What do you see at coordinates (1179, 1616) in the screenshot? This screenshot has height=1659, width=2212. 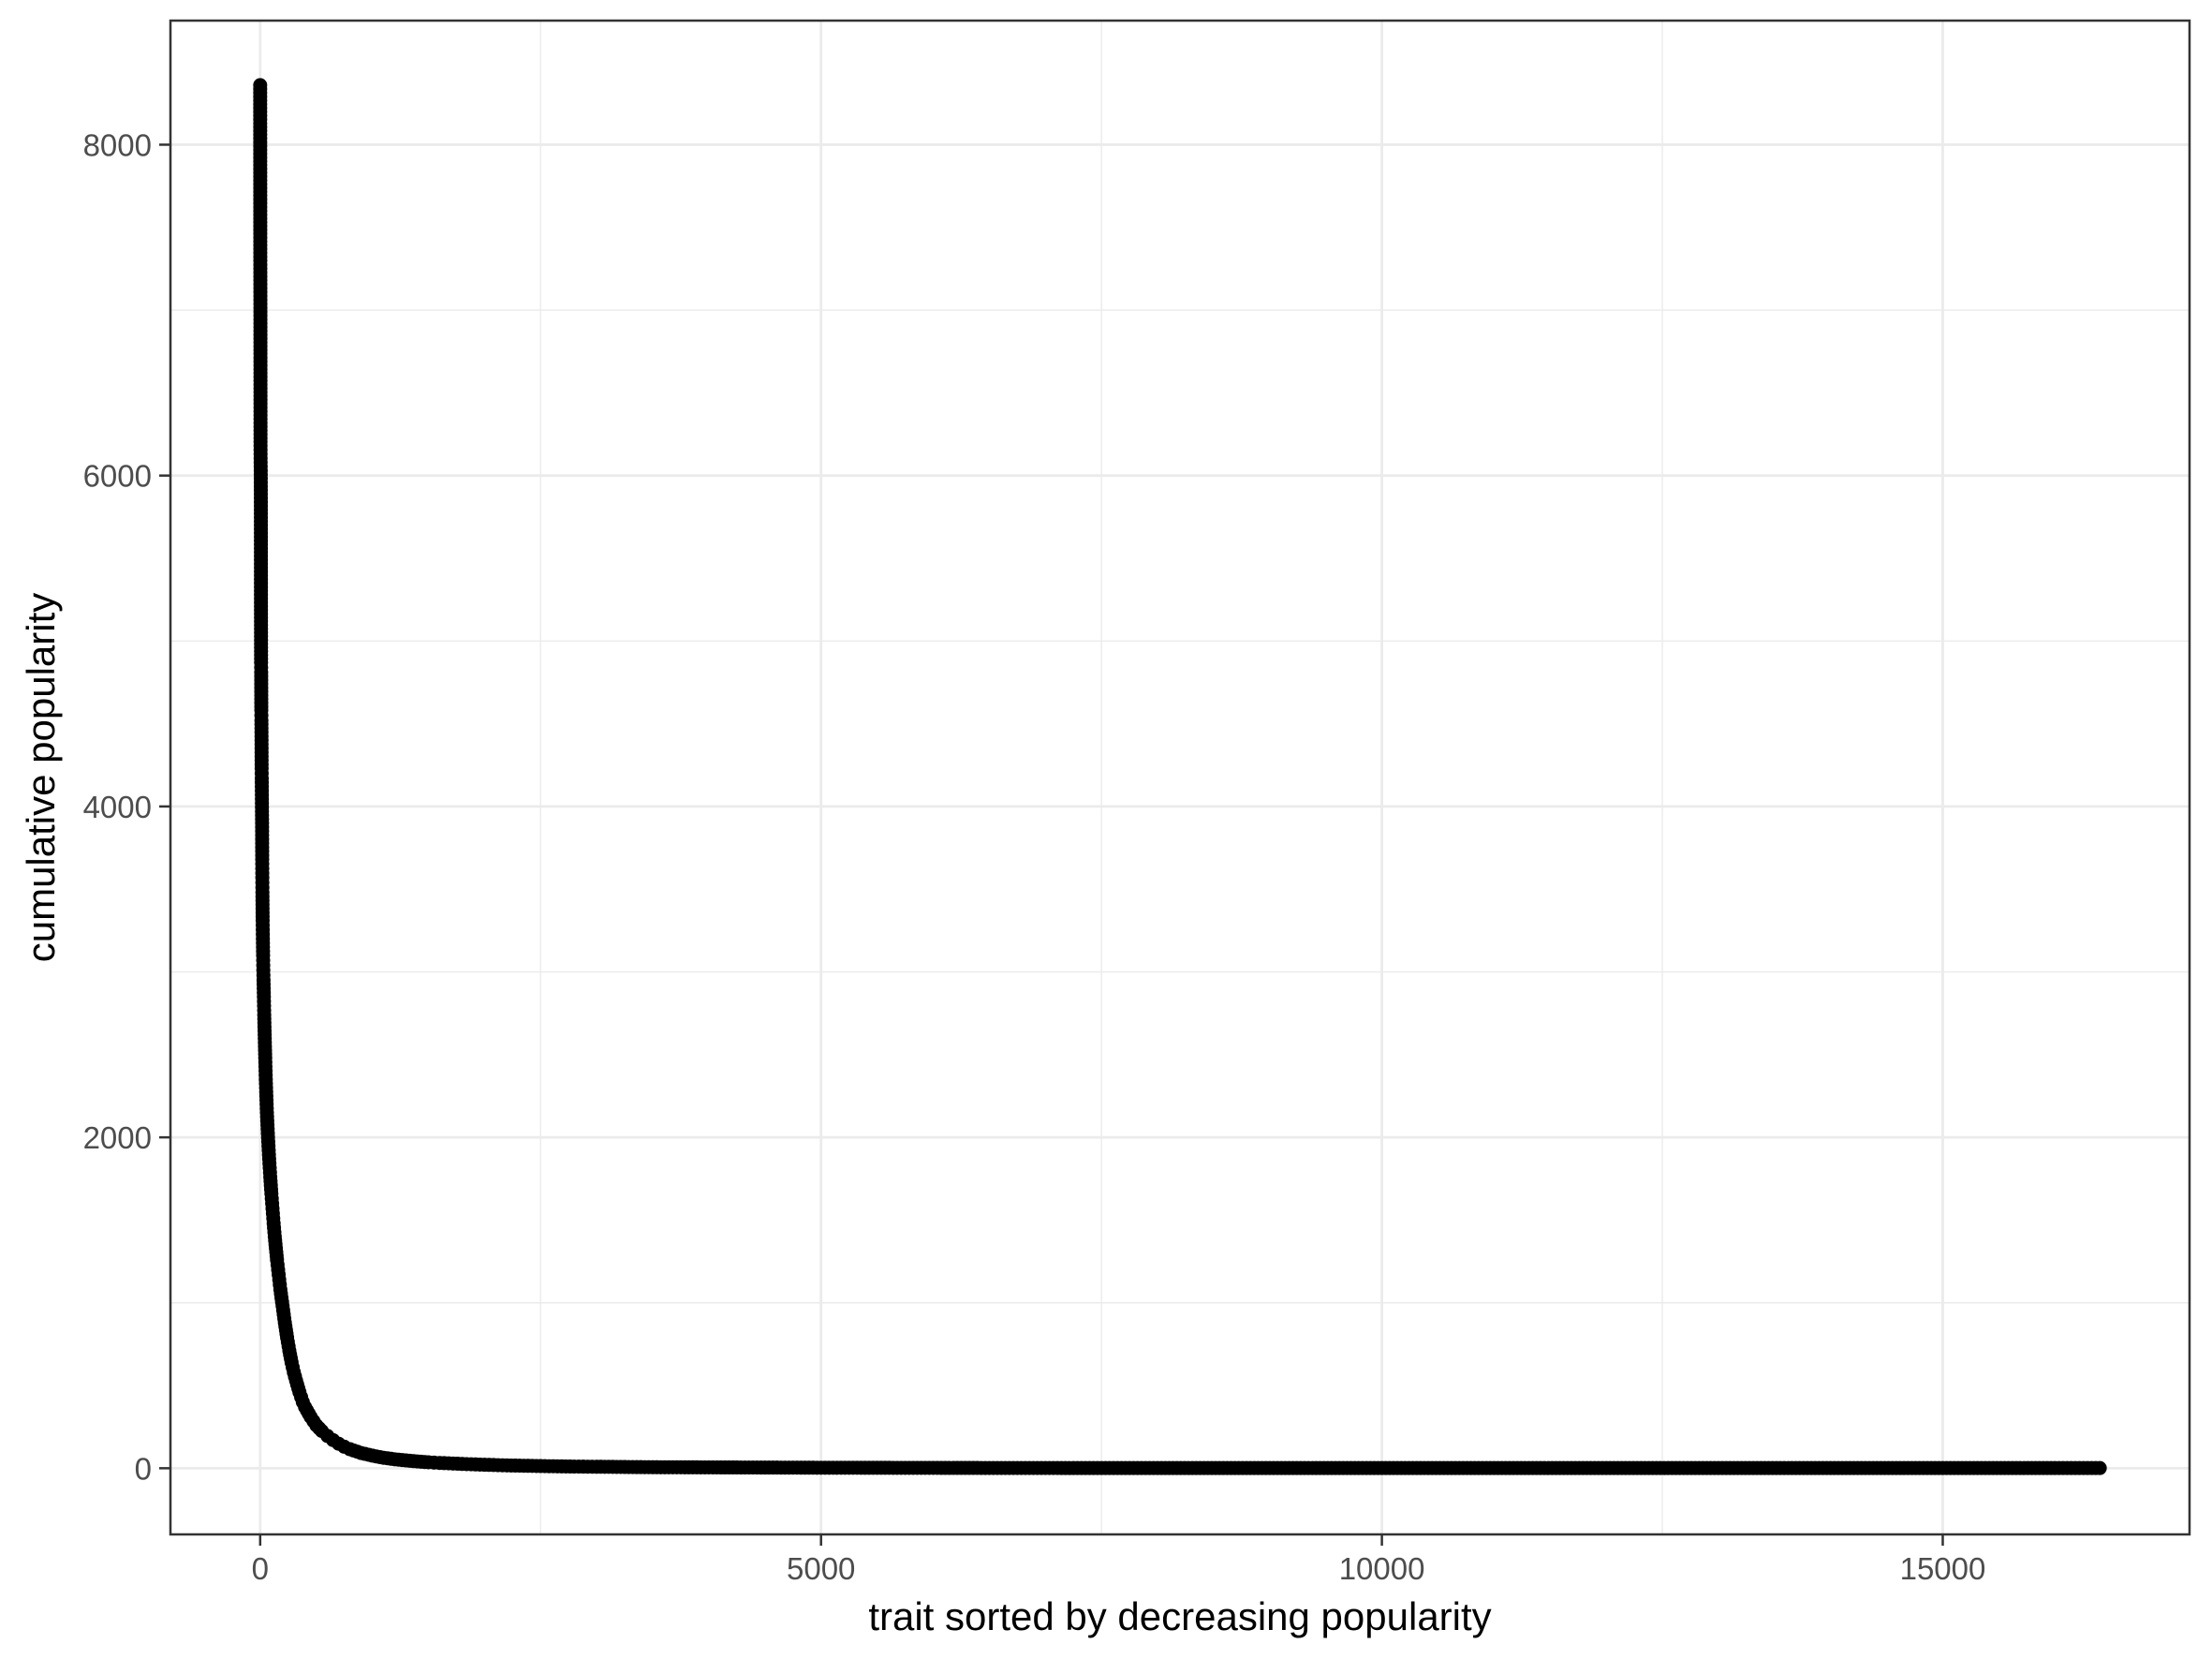 I see `x-axis-title: trait sorted by decreasing popularity` at bounding box center [1179, 1616].